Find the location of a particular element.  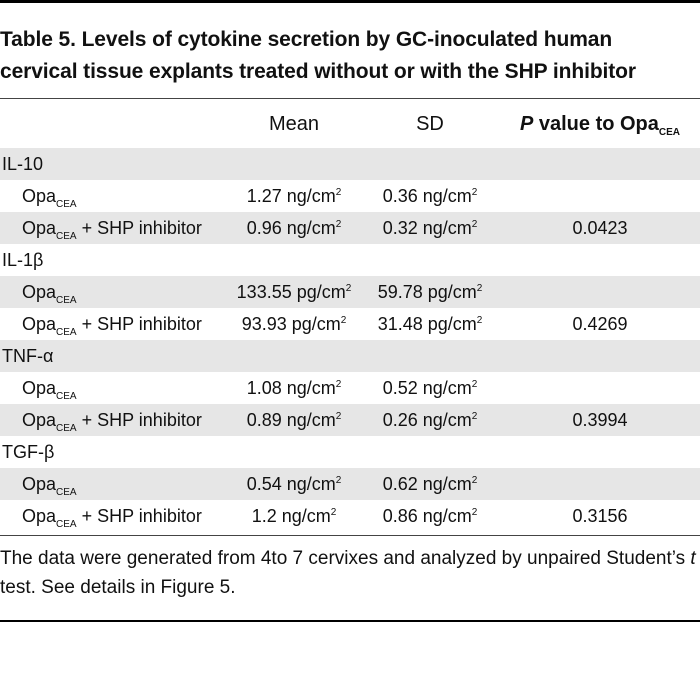

sd-value: 0.32 ng/cm2 is located at coordinates (430, 228).